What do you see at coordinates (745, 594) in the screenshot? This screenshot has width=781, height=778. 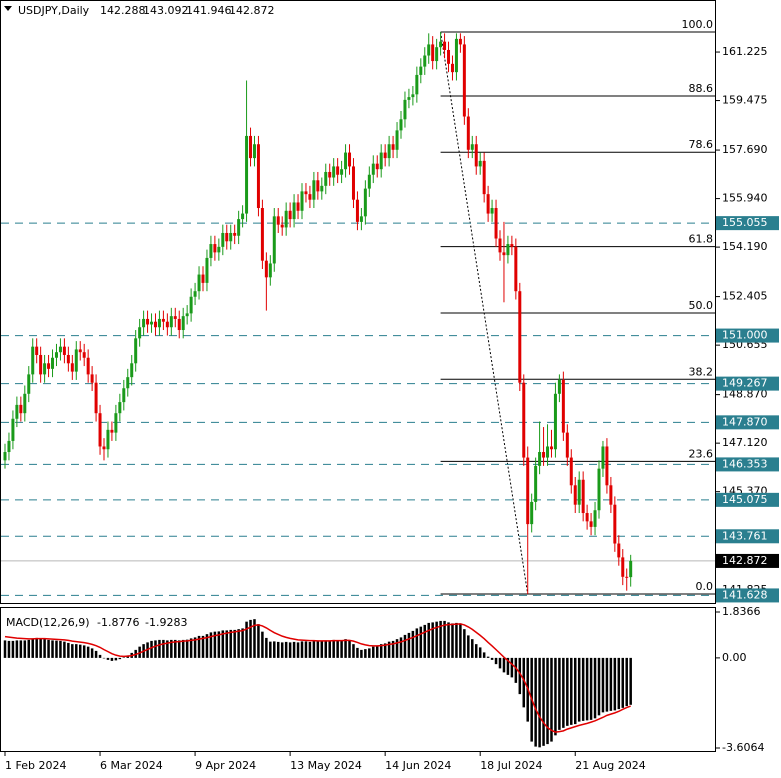 I see `level-label: 141.628` at bounding box center [745, 594].